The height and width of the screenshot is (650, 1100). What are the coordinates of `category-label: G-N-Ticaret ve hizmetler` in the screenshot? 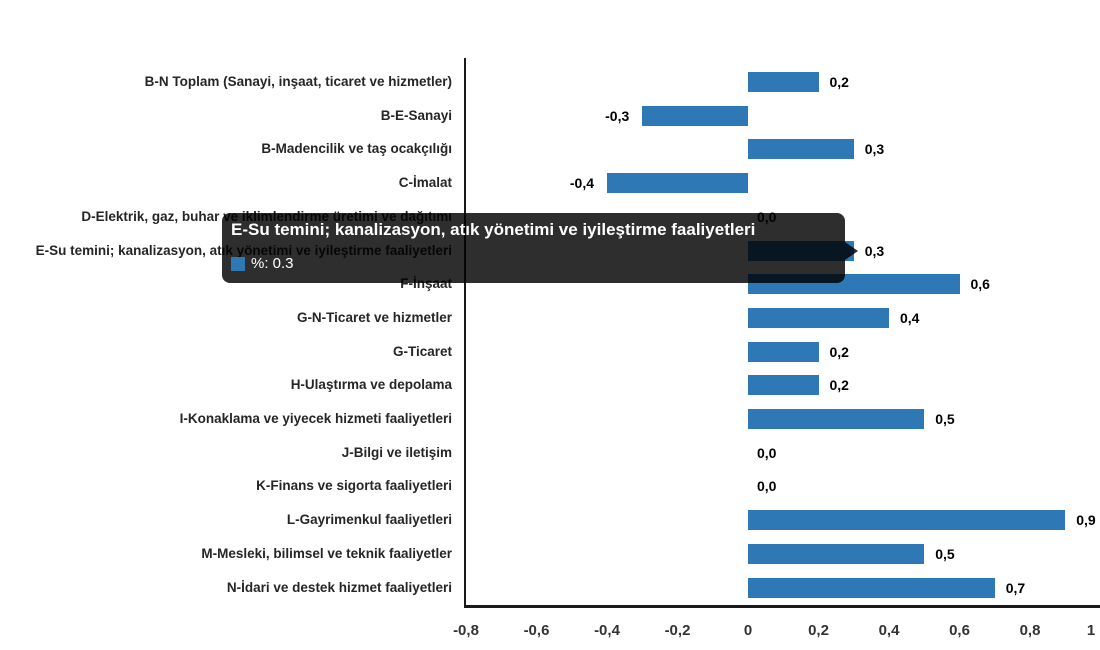 It's located at (374, 317).